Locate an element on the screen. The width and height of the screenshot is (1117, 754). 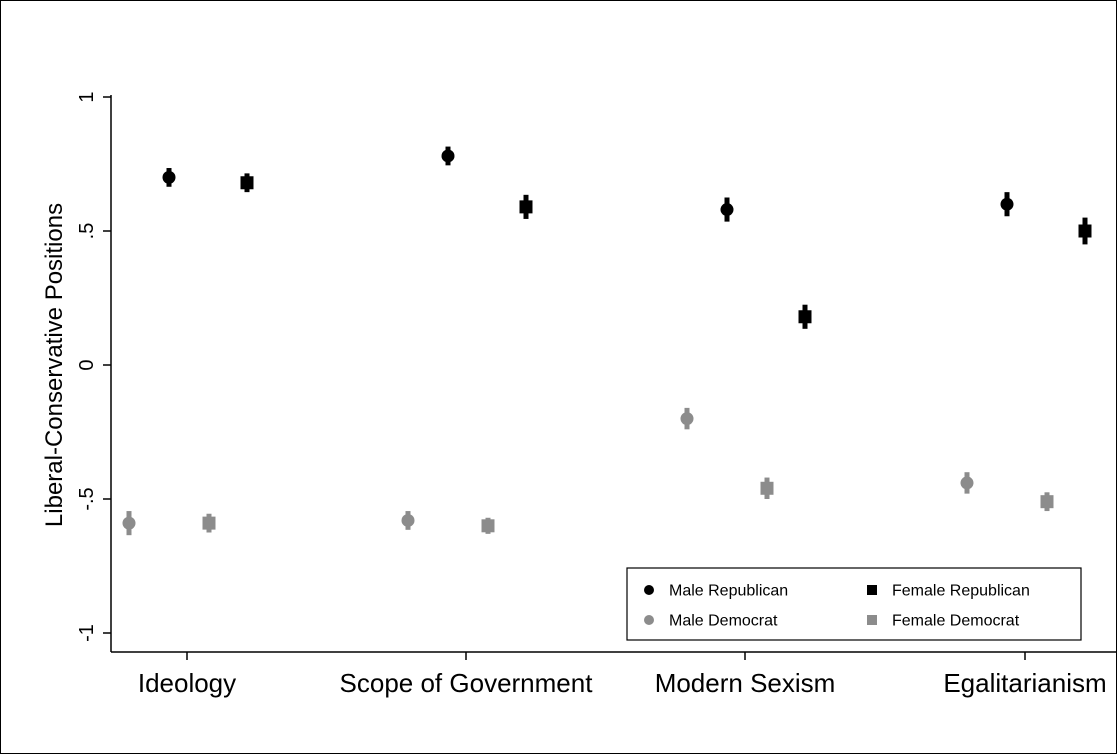
x-tick-label: Egalitarianism is located at coordinates (1024, 683).